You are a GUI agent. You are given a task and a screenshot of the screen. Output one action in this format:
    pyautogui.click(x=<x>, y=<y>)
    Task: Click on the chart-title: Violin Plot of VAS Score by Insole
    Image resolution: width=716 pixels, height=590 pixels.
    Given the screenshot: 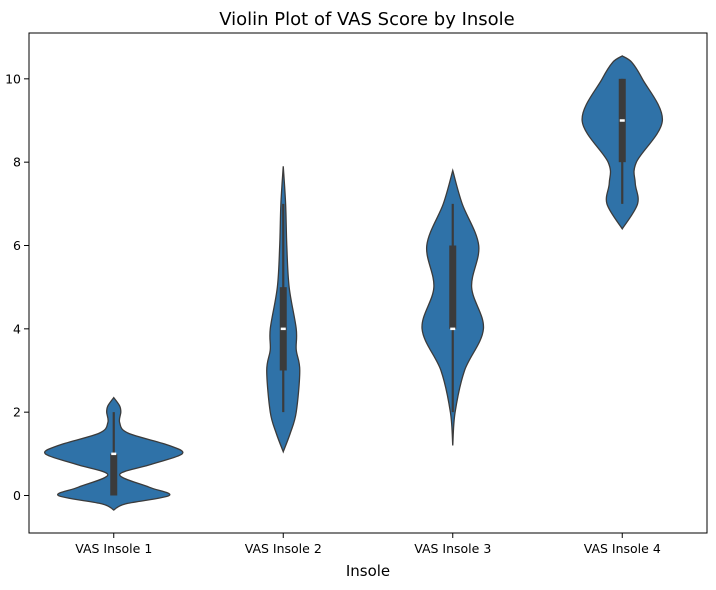 What is the action you would take?
    pyautogui.click(x=367, y=19)
    